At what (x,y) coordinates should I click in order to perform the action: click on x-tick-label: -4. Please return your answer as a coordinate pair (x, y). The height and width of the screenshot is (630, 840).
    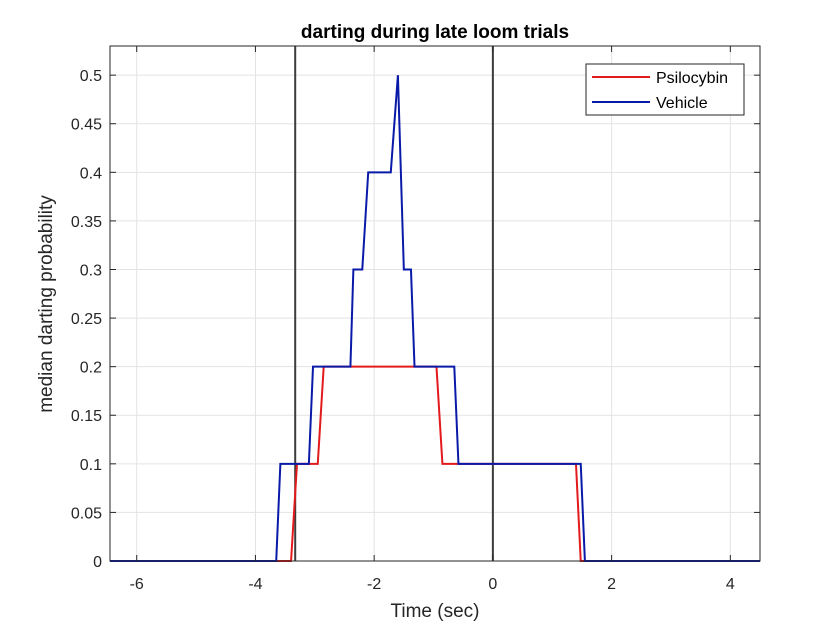
    Looking at the image, I should click on (255, 584).